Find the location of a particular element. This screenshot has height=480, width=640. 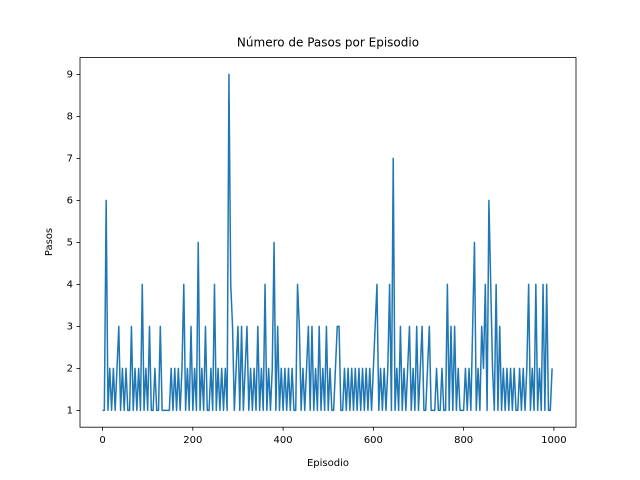

y-tick-label: 7 is located at coordinates (70, 158).